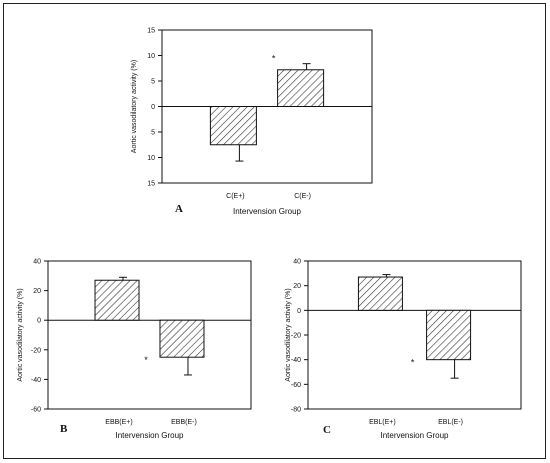  I want to click on panel-label: C, so click(327, 430).